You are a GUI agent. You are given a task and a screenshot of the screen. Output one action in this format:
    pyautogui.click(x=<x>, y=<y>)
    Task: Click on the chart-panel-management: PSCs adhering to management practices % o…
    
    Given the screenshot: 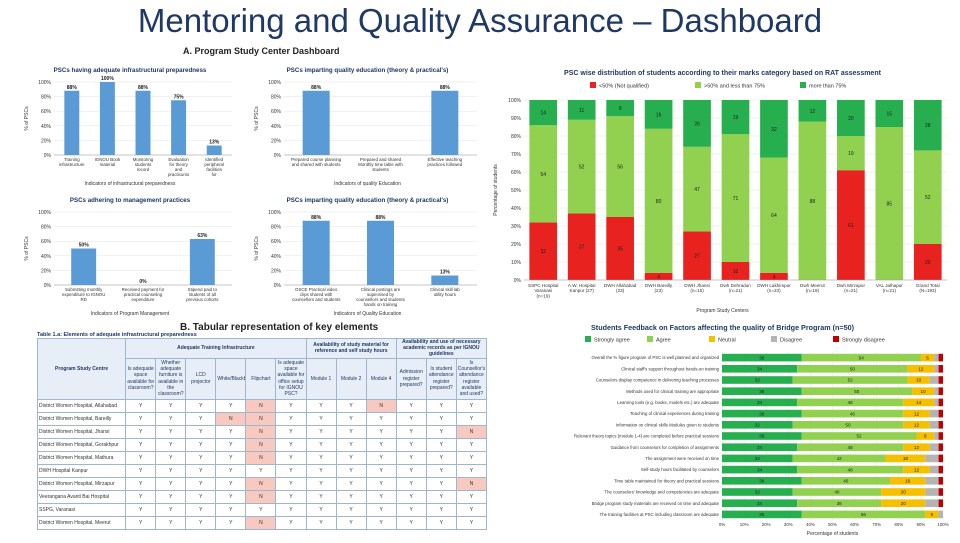 What is the action you would take?
    pyautogui.click(x=130, y=254)
    